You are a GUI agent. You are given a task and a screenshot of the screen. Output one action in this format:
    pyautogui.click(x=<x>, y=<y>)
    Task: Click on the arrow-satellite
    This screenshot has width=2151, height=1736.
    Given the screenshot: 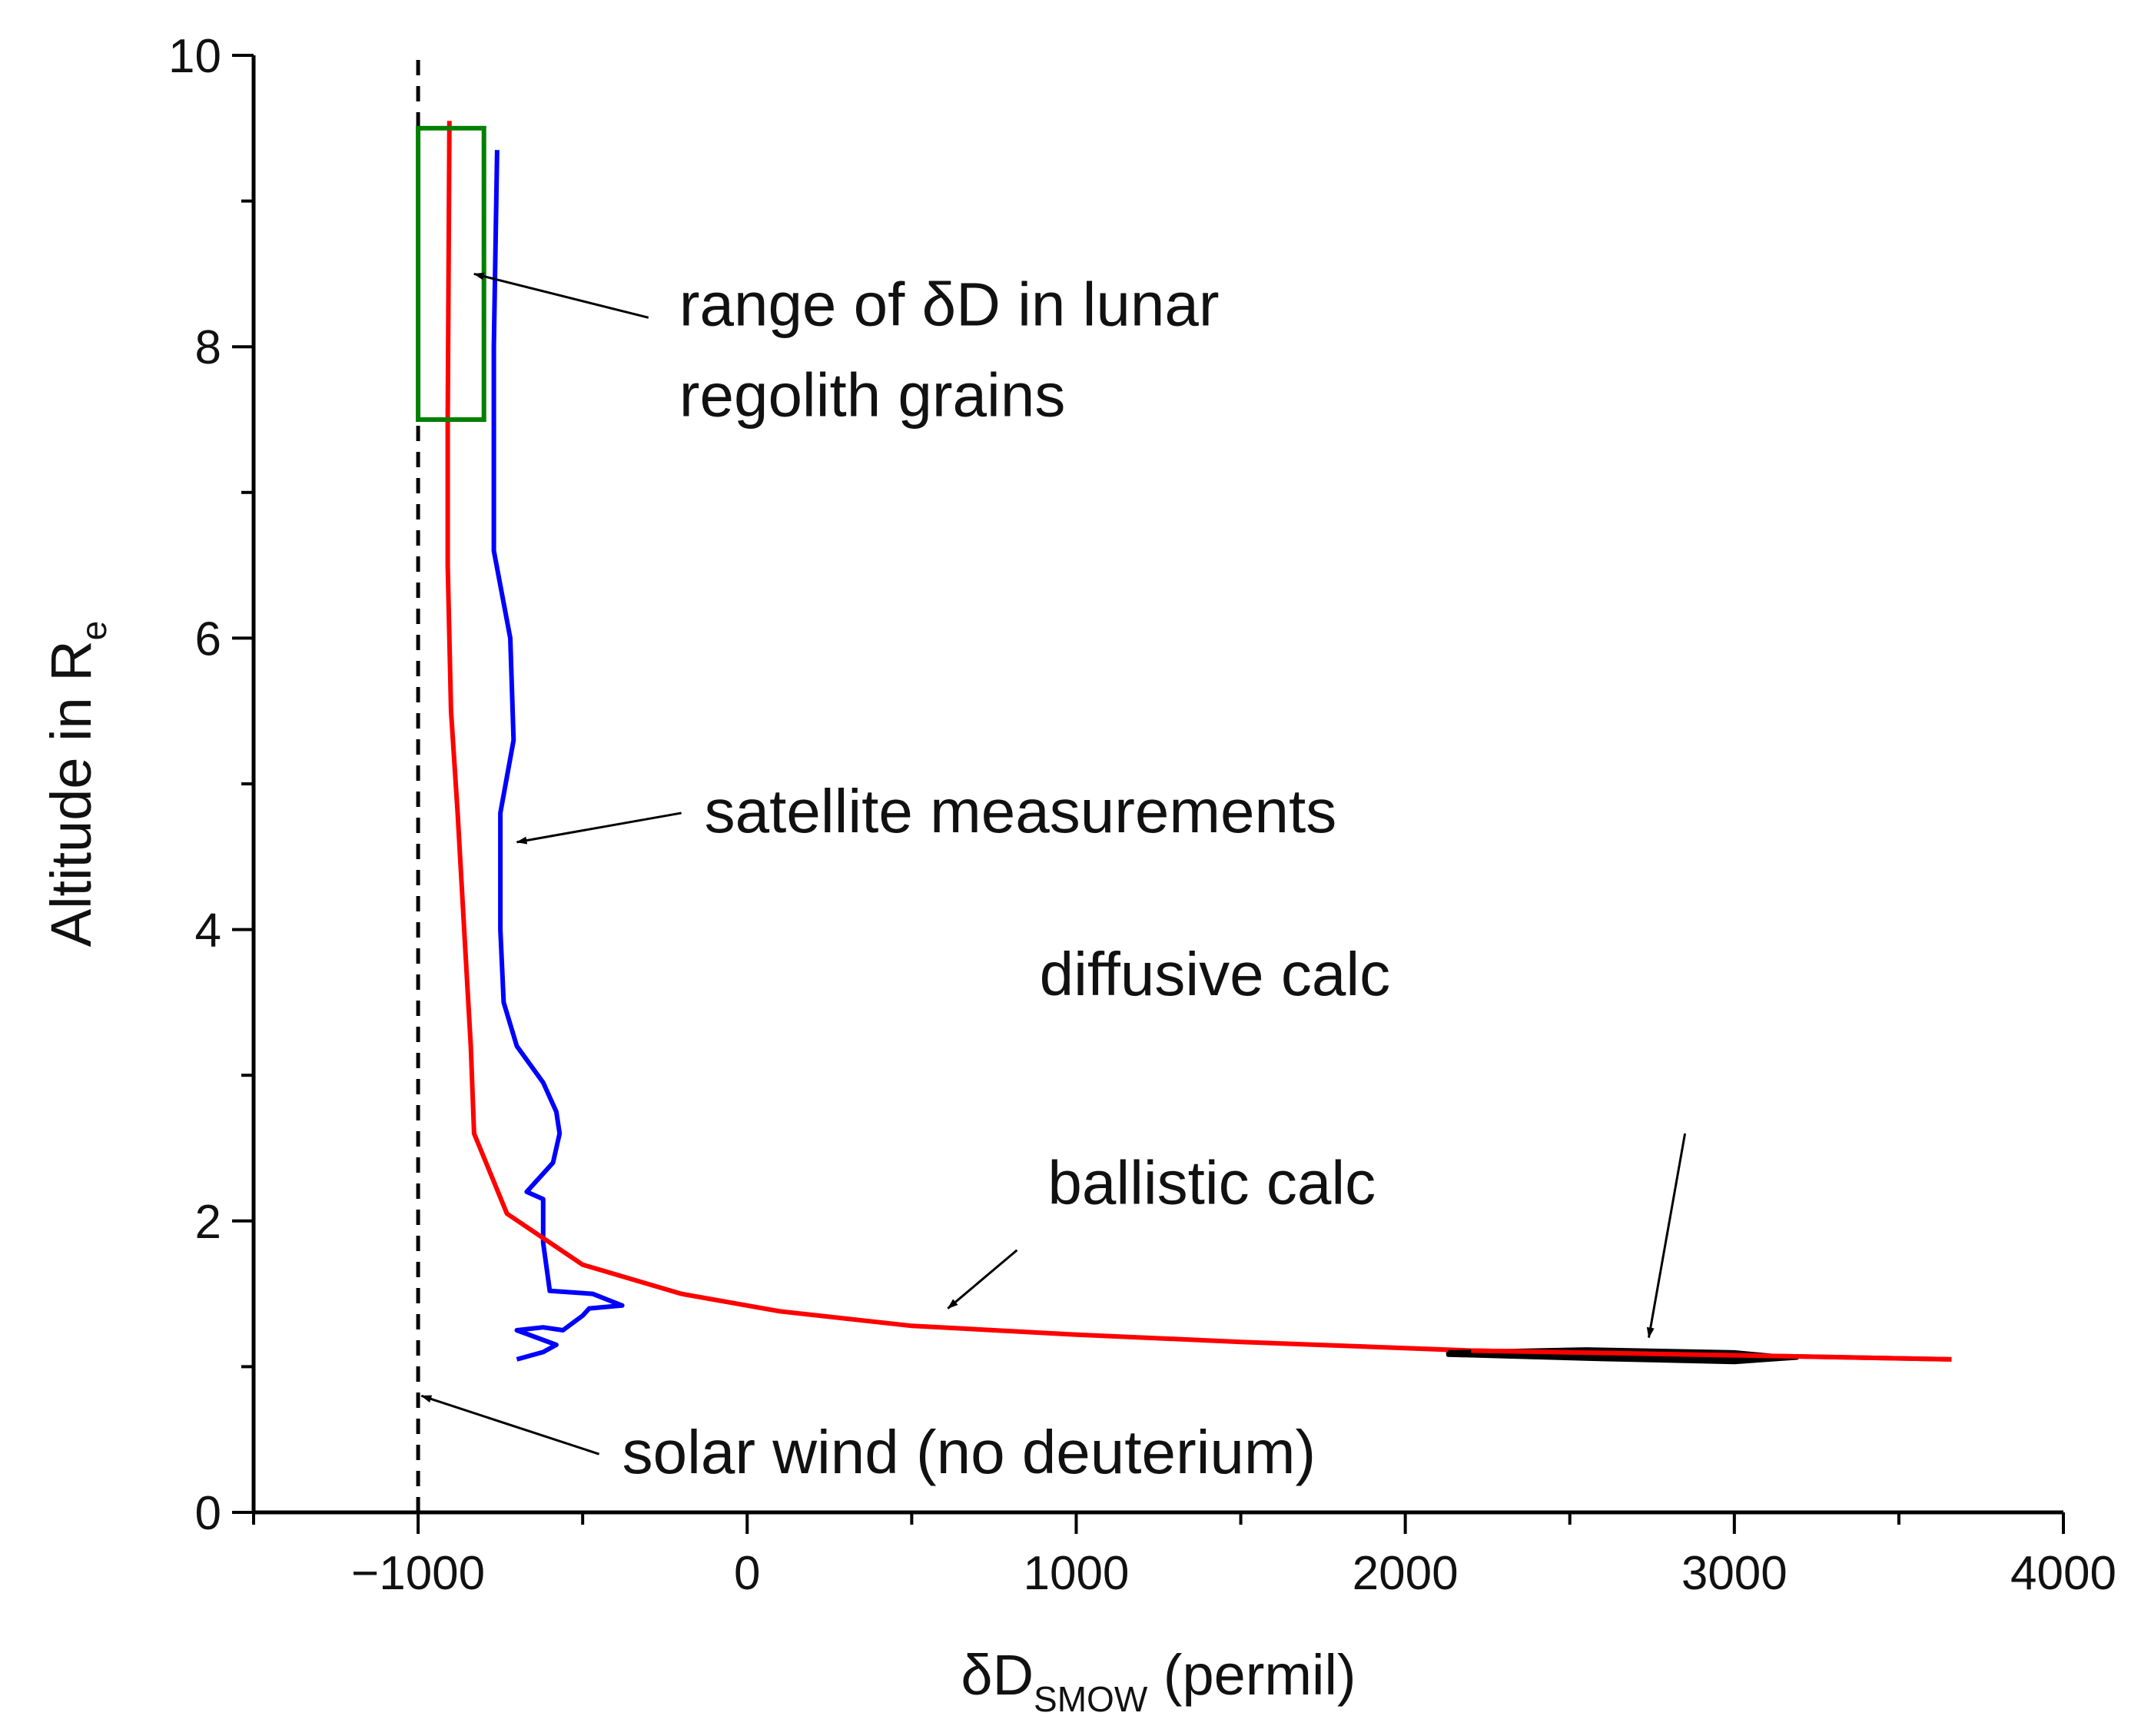 What is the action you would take?
    pyautogui.click(x=599, y=829)
    